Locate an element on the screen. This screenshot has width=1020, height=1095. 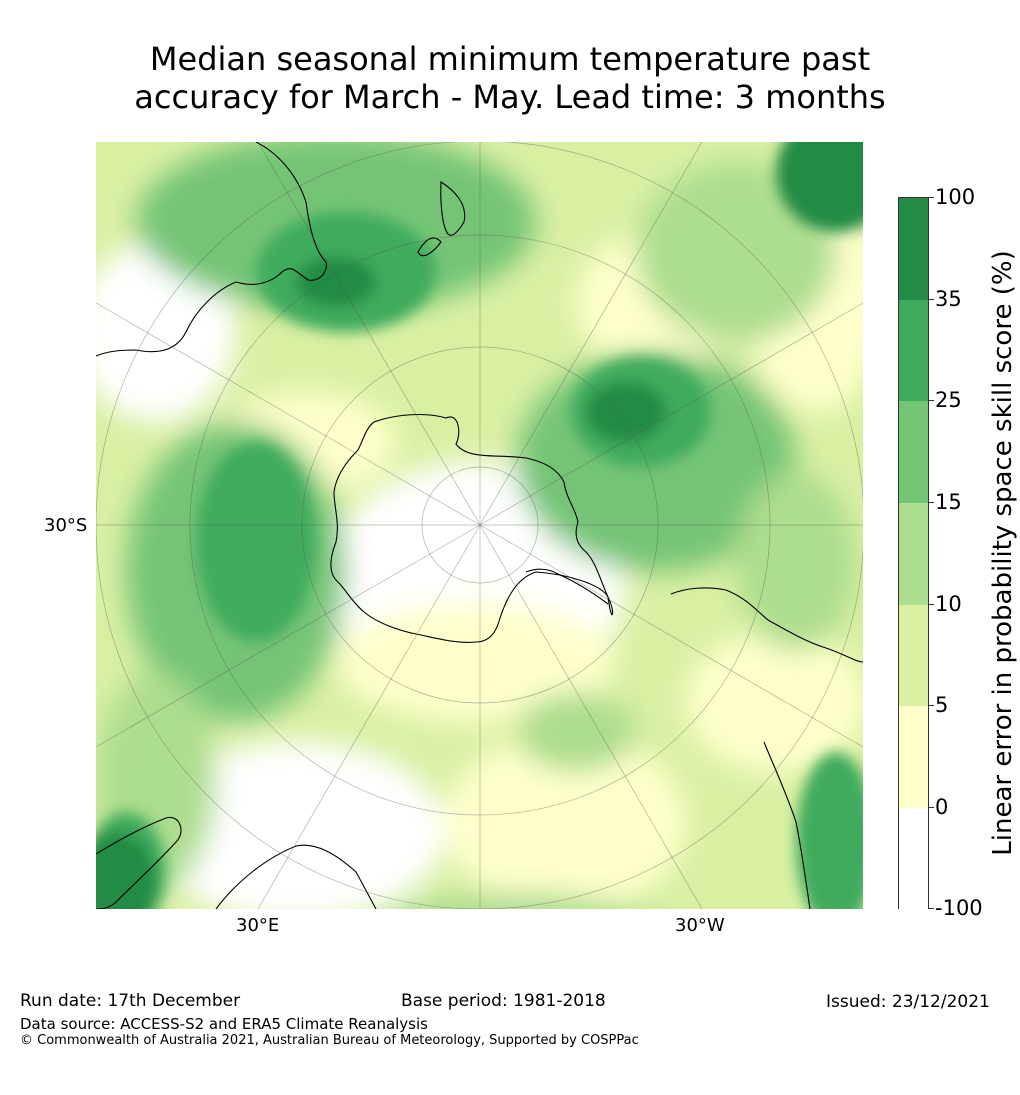
run-date: Run date: 17th December is located at coordinates (130, 1001).